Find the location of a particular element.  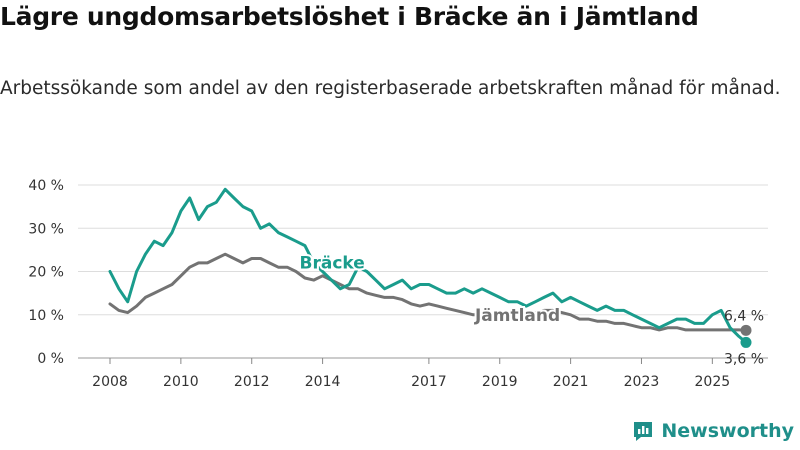

brand-logo: Newsworthy is located at coordinates (712, 431).